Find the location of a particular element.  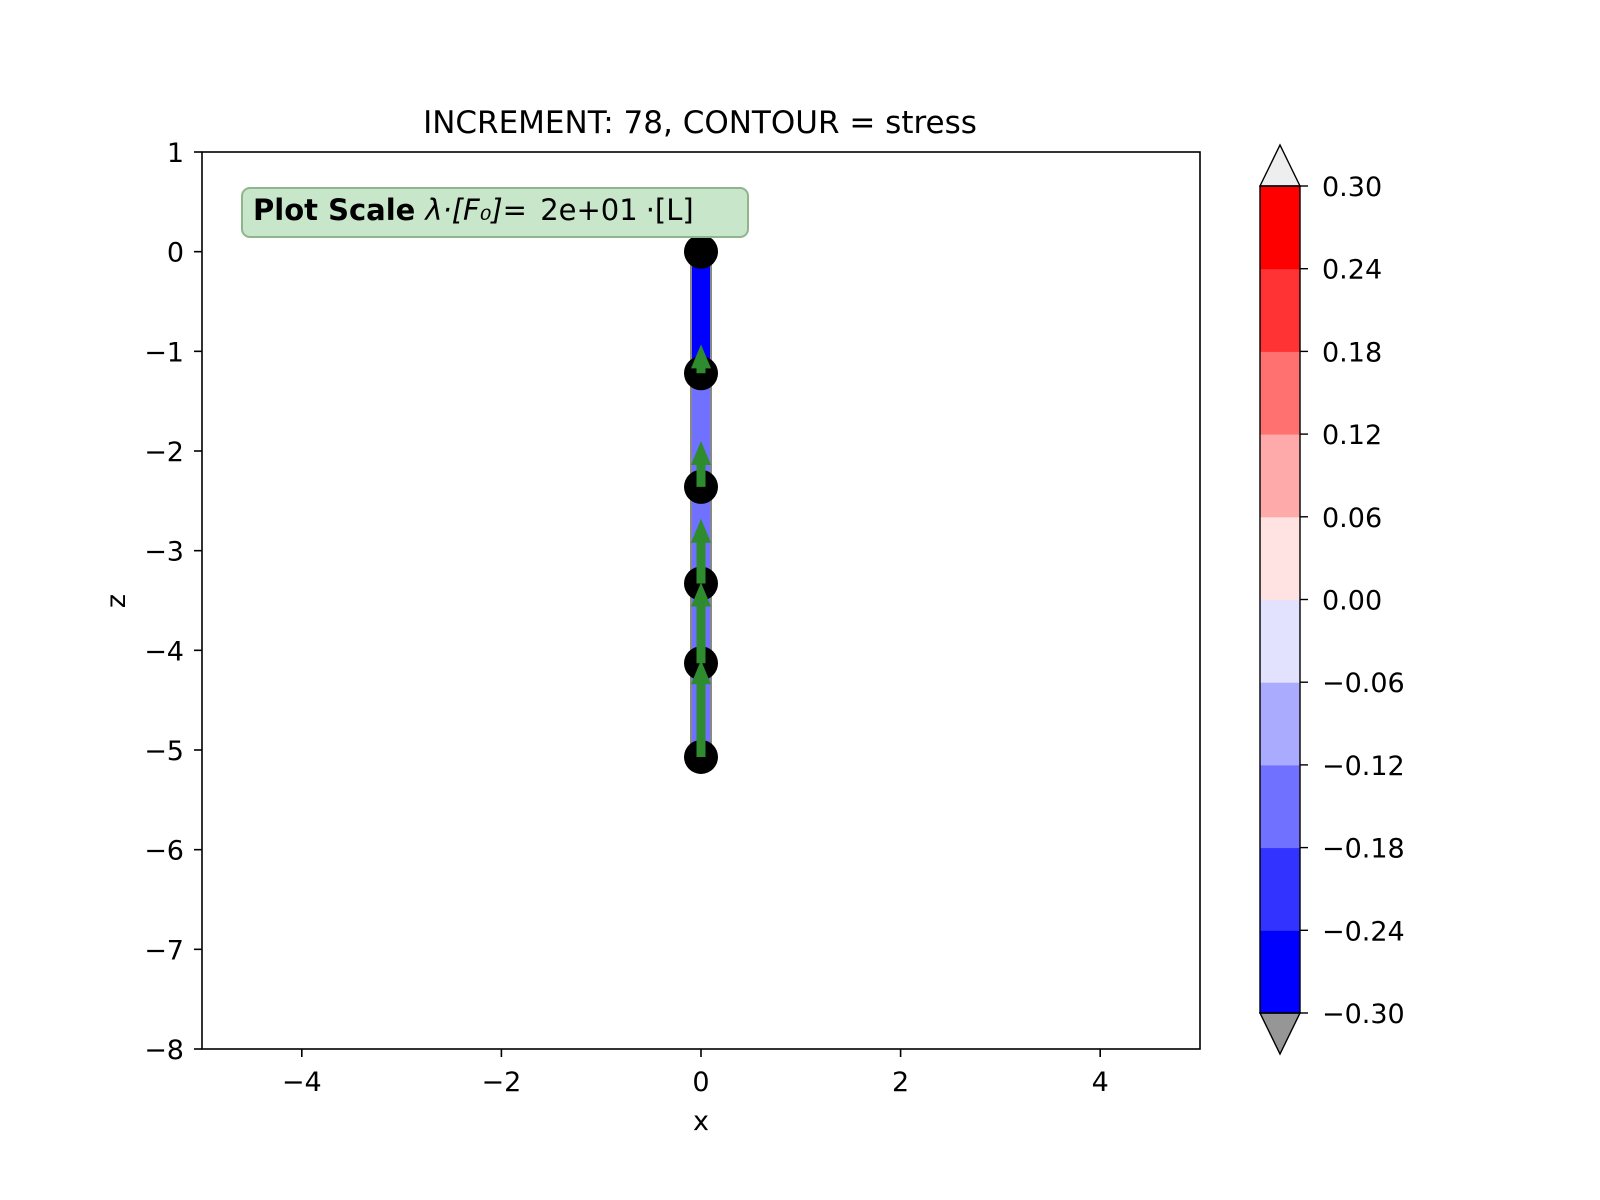

annotation-value: 2e+01 is located at coordinates (589, 210).